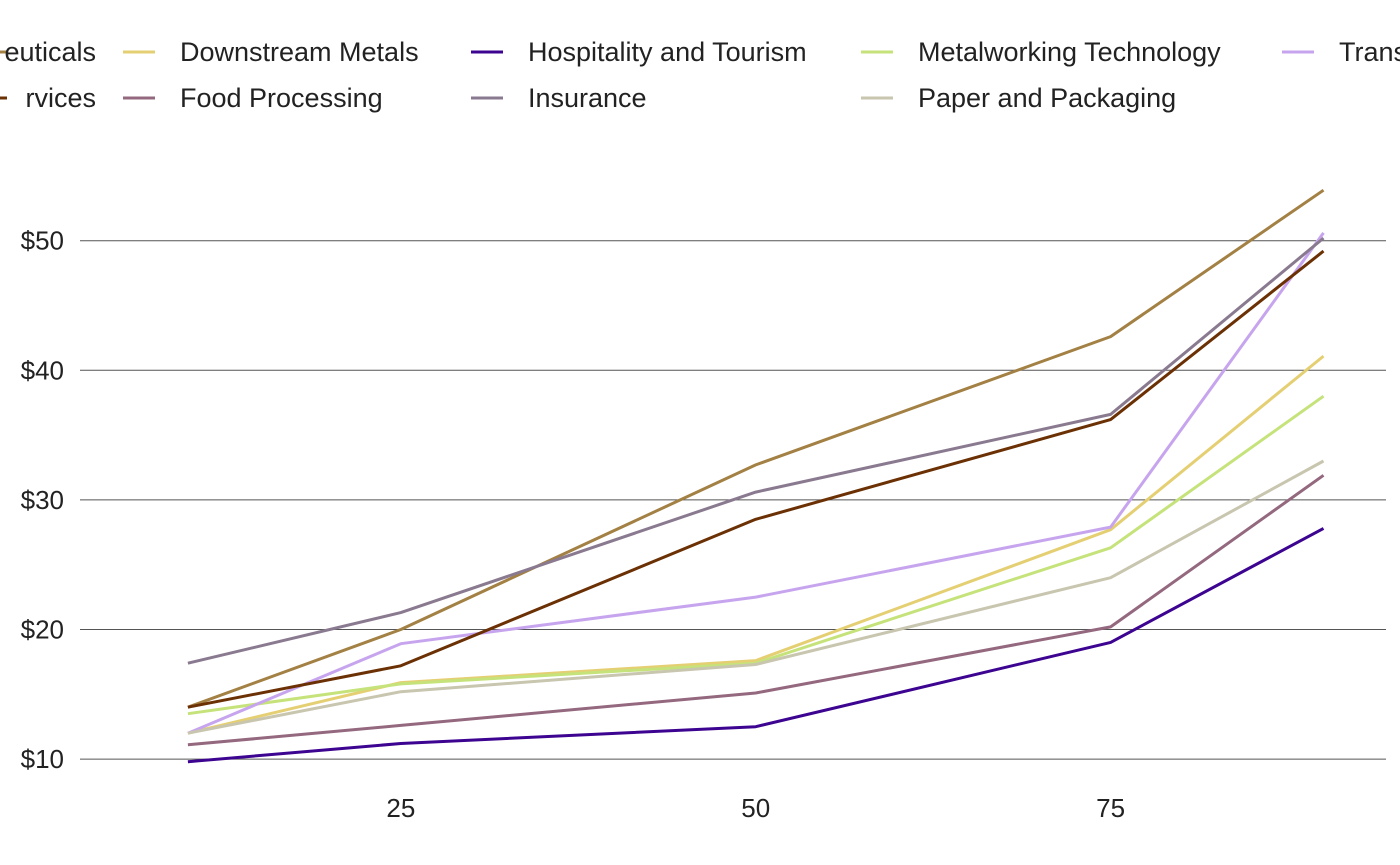 The width and height of the screenshot is (1400, 865). I want to click on legend-label-0: euticals, so click(50, 52).